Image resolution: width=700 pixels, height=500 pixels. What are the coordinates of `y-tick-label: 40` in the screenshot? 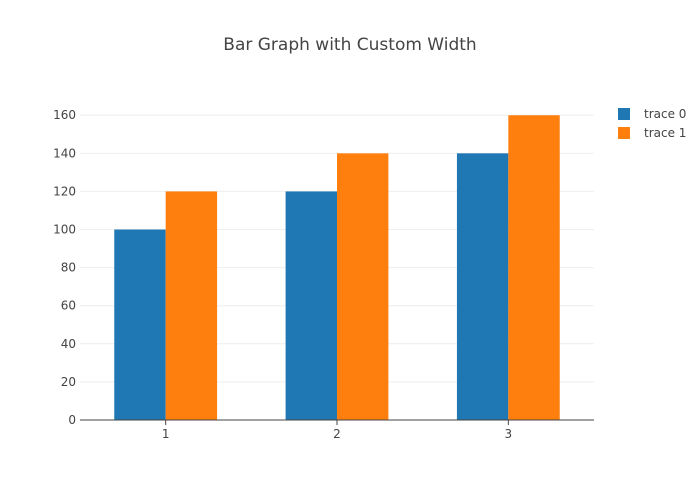 It's located at (68, 344).